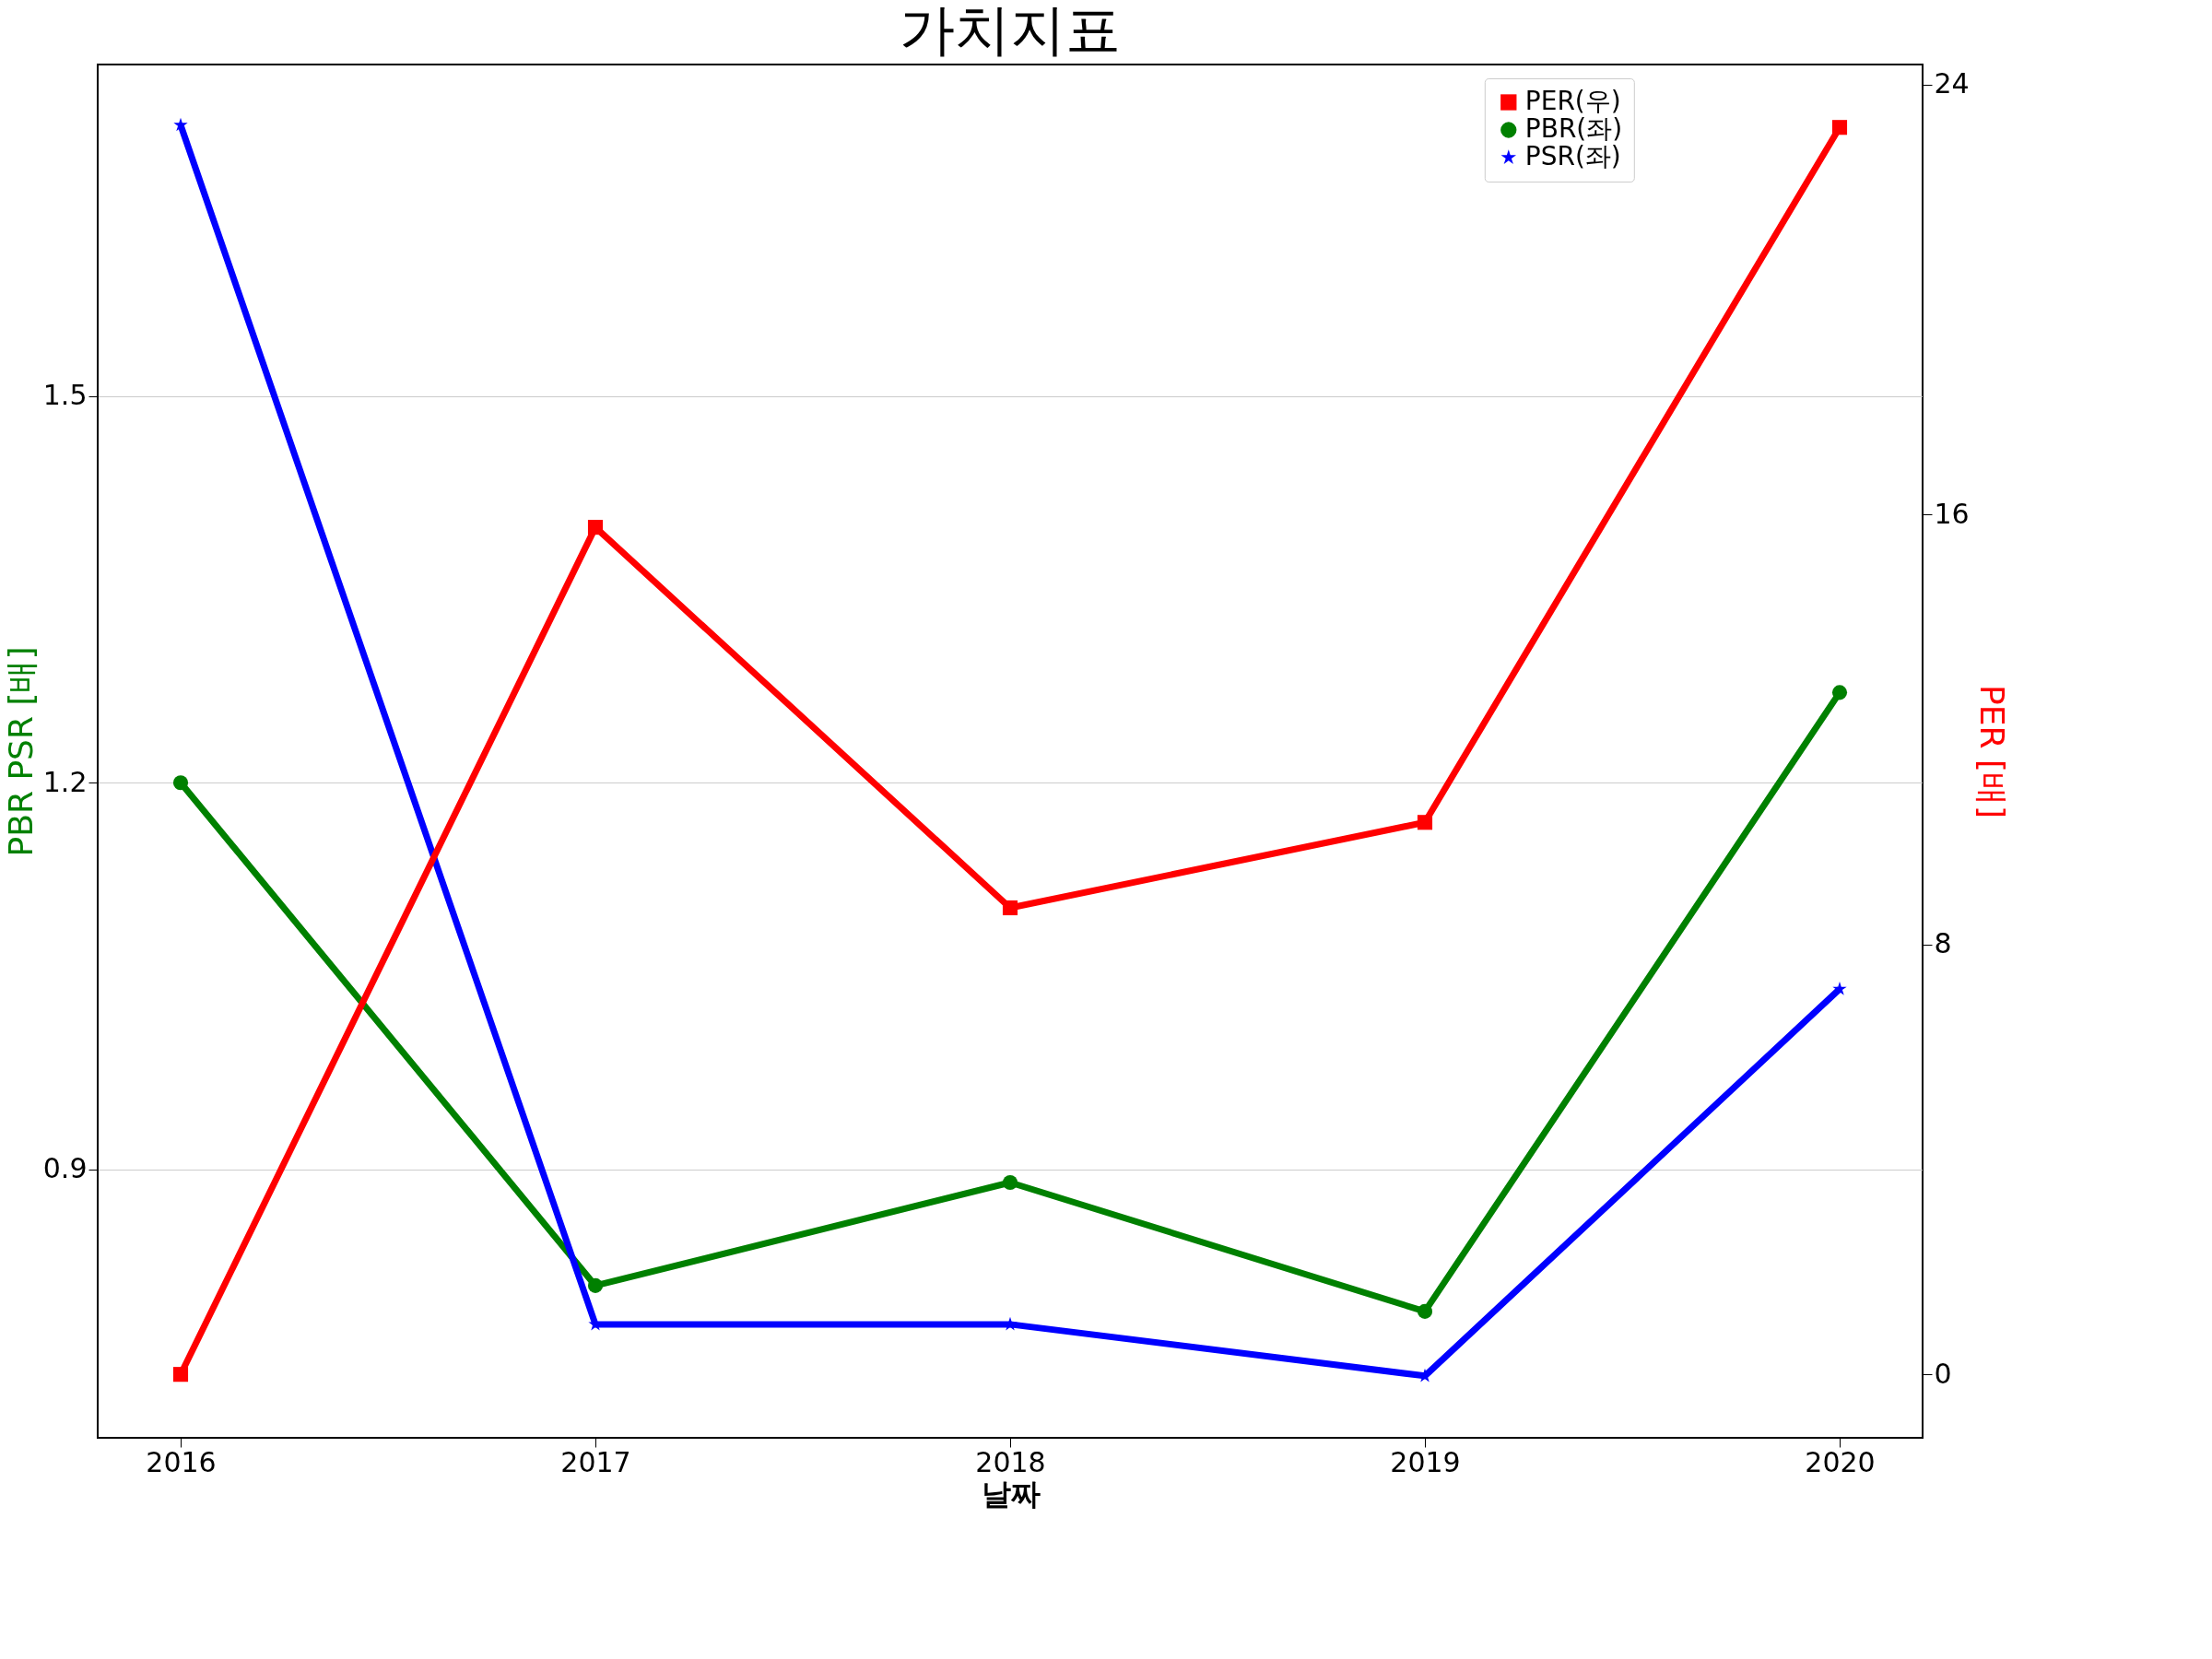 The image size is (2212, 1659). What do you see at coordinates (1425, 1461) in the screenshot?
I see `x-tick-label: 2019` at bounding box center [1425, 1461].